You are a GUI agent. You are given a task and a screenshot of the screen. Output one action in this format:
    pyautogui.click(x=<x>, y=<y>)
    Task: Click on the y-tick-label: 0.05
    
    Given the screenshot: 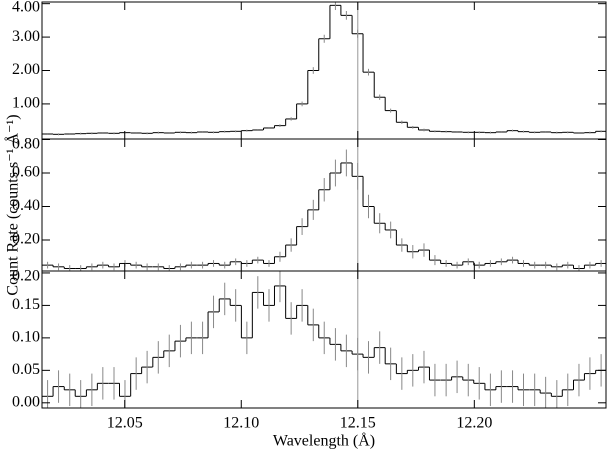 What is the action you would take?
    pyautogui.click(x=26, y=369)
    